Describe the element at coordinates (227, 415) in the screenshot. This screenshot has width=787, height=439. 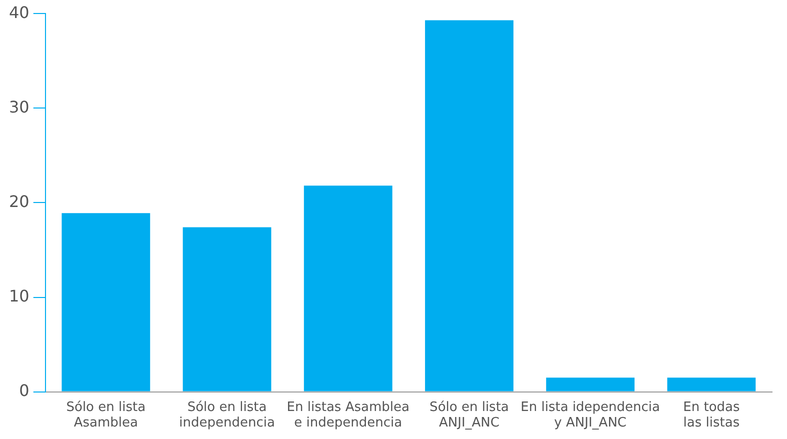
I see `x-tick-label: Sólo en lista independencia` at that location.